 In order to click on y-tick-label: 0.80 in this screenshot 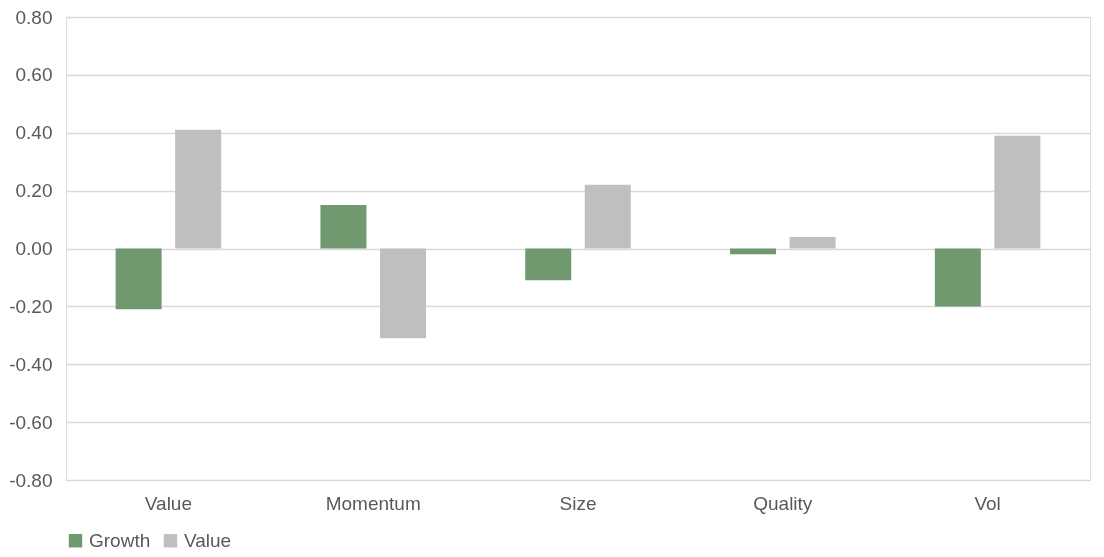, I will do `click(34, 17)`.